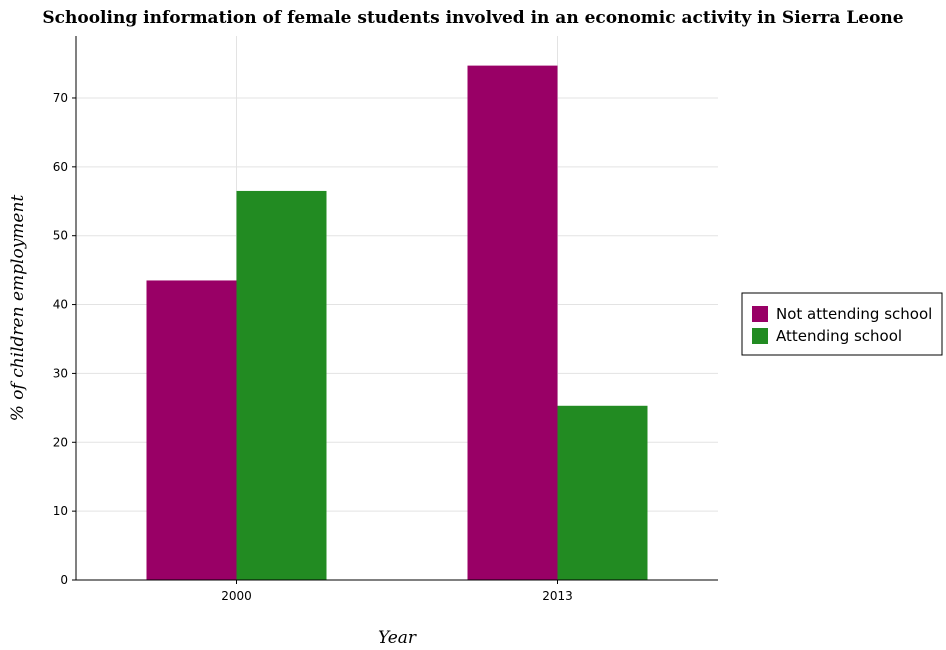 The height and width of the screenshot is (650, 946). What do you see at coordinates (60, 511) in the screenshot?
I see `y-tick-label: 10` at bounding box center [60, 511].